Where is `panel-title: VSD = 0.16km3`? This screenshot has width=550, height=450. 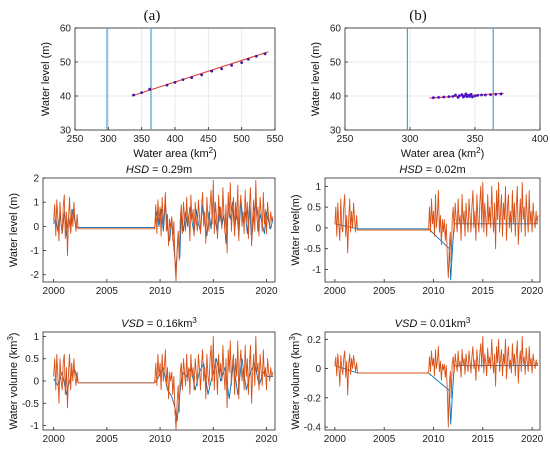 panel-title: VSD = 0.16km3 is located at coordinates (159, 323).